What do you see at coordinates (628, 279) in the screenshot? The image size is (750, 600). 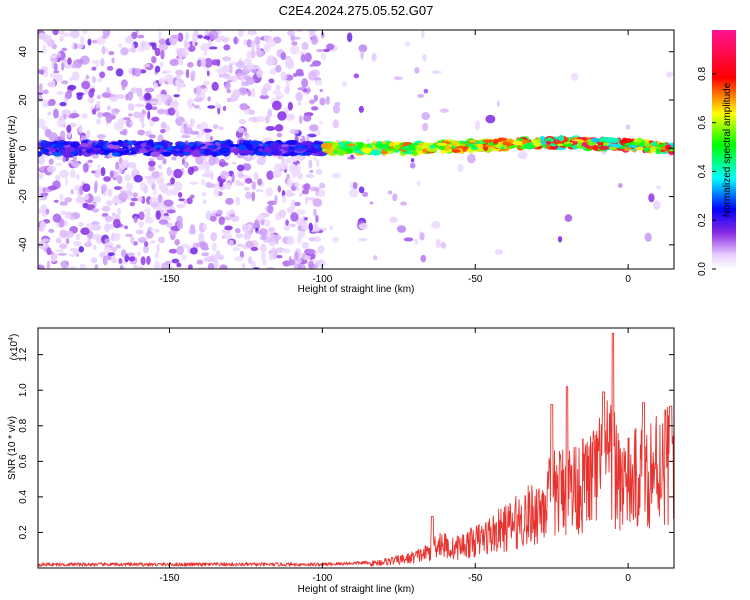 I see `spectrogram-x-tick-label: 0` at bounding box center [628, 279].